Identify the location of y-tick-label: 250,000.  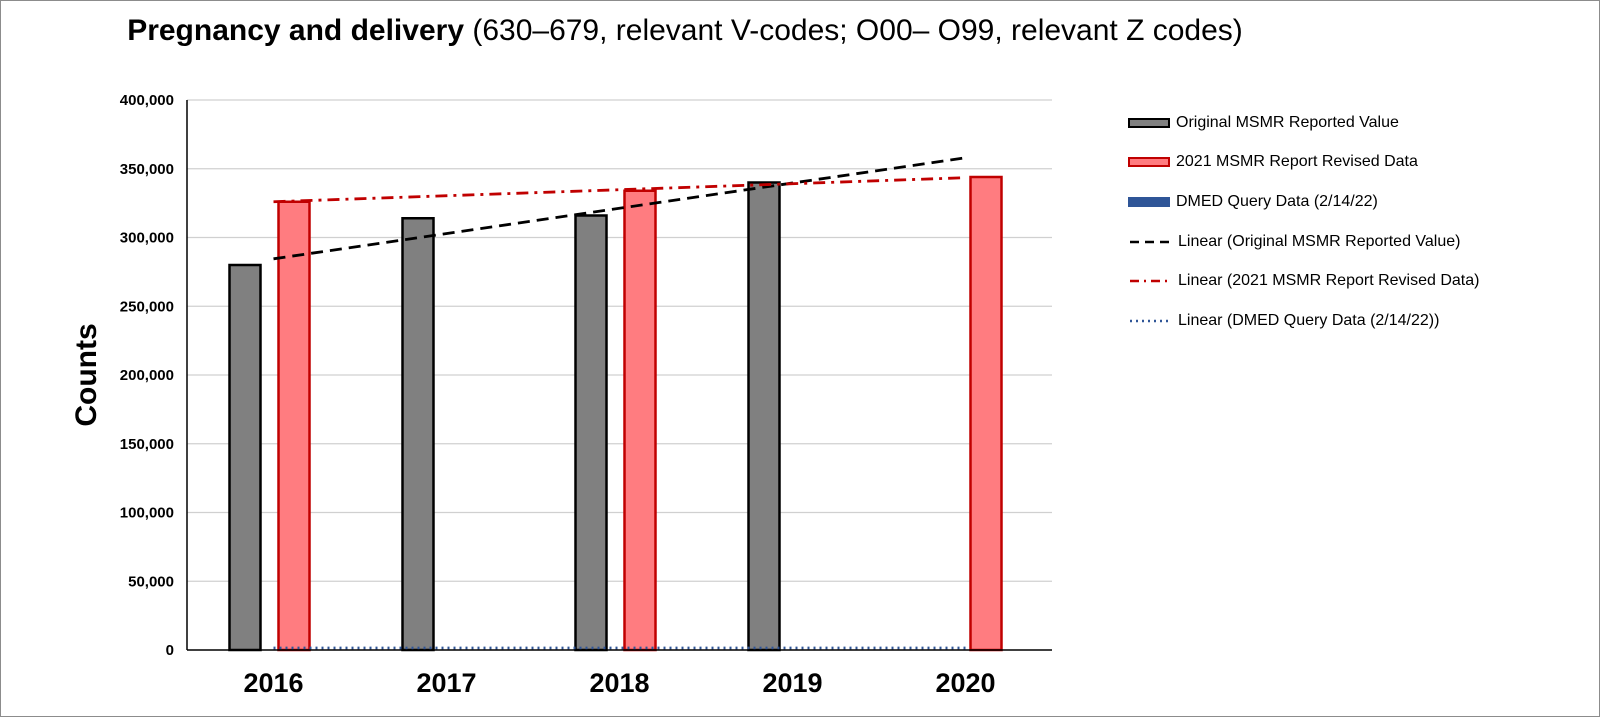
(147, 306).